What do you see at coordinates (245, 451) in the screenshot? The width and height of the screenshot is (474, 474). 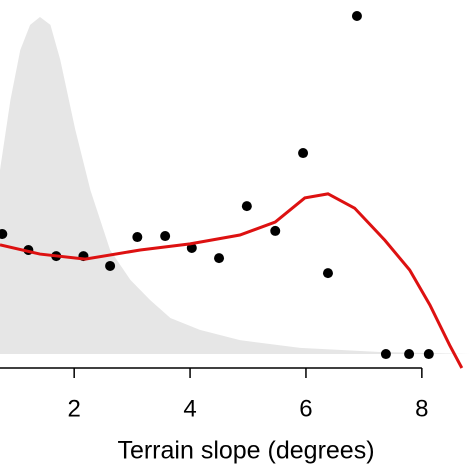 I see `x-axis-label: Terrain slope (degrees)` at bounding box center [245, 451].